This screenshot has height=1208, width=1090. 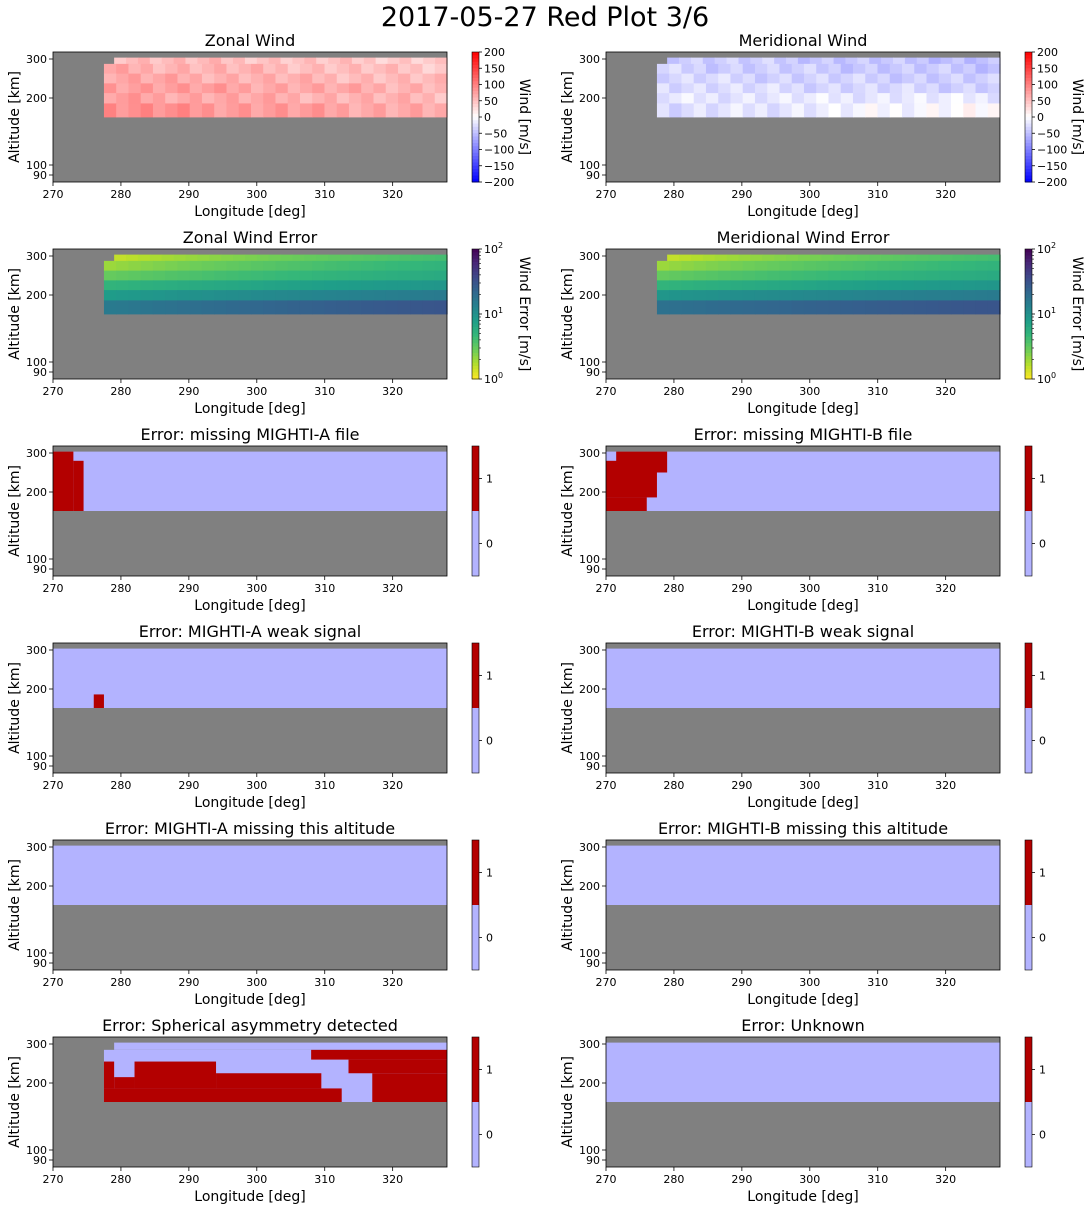 What do you see at coordinates (802, 606) in the screenshot?
I see `x-axis-label: Longitude [deg]` at bounding box center [802, 606].